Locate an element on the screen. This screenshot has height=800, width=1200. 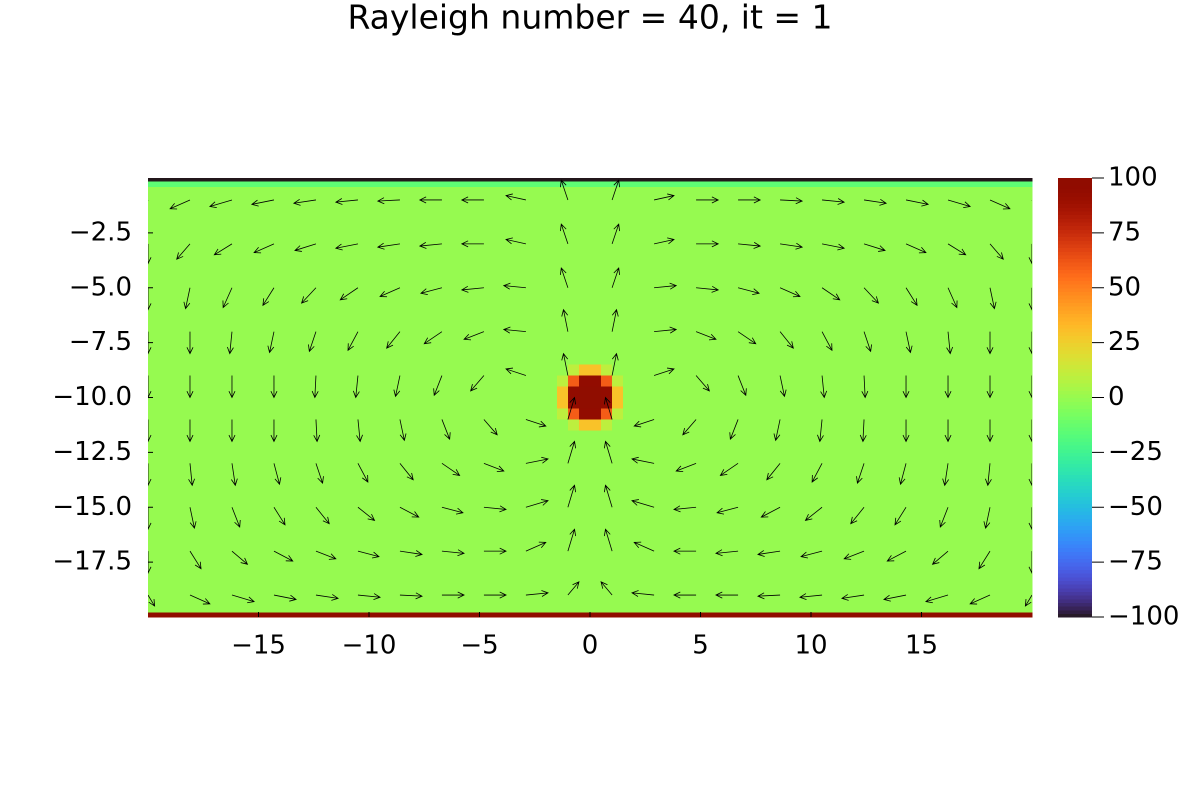
colorbar-tick-label: 25 is located at coordinates (1124, 342).